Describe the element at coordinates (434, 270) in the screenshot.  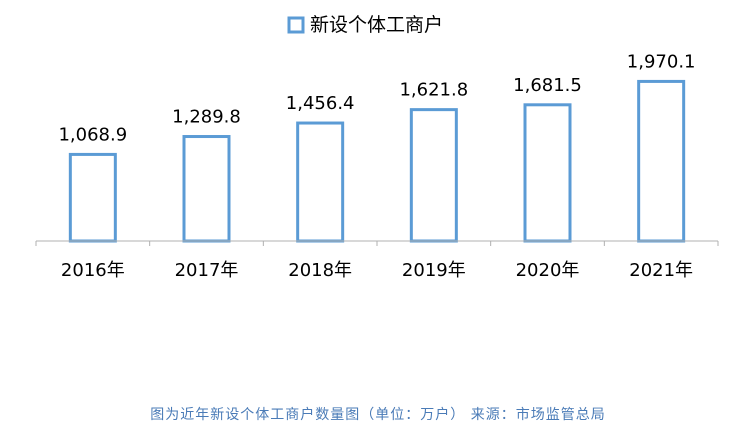
I see `category-label: 2019年` at that location.